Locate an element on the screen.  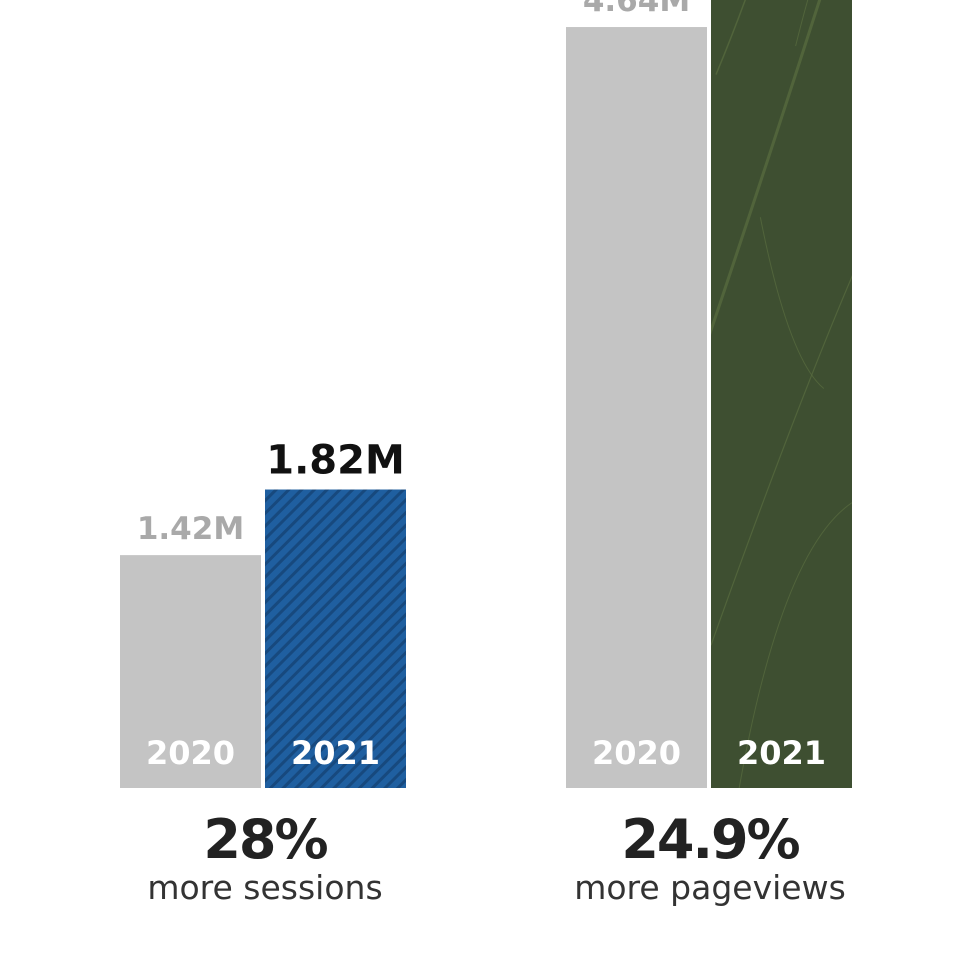
pageviews-2020-bar is located at coordinates (636, 408).